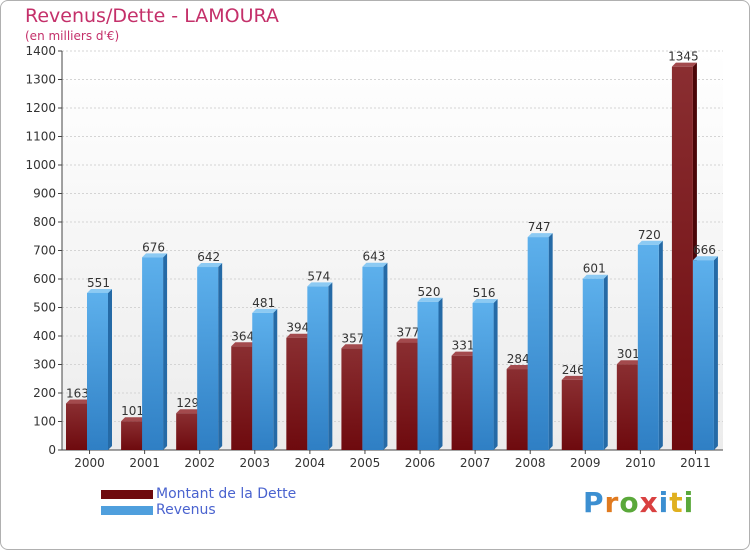 The width and height of the screenshot is (750, 550). I want to click on data-label-revenus: 551, so click(98, 283).